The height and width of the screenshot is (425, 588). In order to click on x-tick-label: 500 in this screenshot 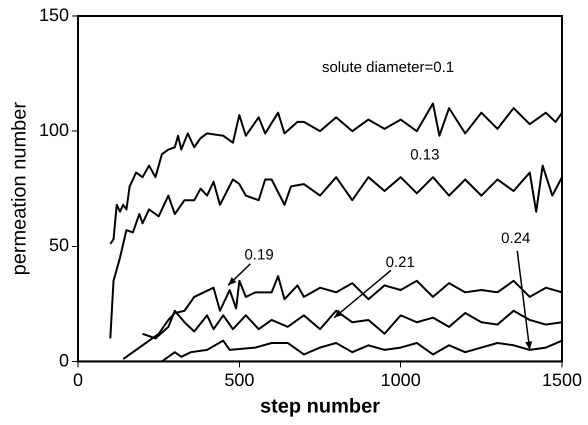, I will do `click(239, 380)`.